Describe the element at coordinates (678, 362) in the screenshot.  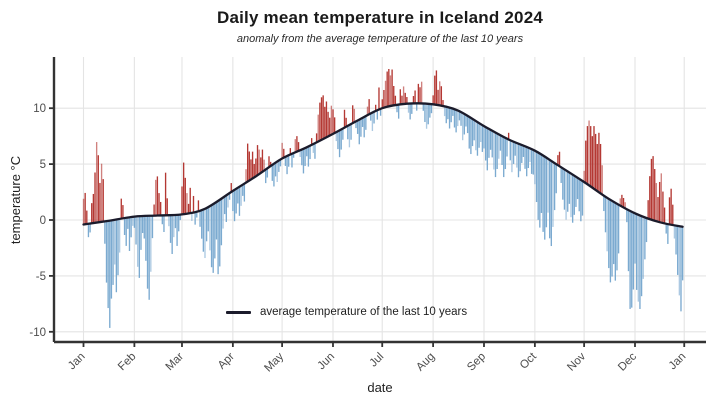
I see `x-tick-label: Jan` at that location.